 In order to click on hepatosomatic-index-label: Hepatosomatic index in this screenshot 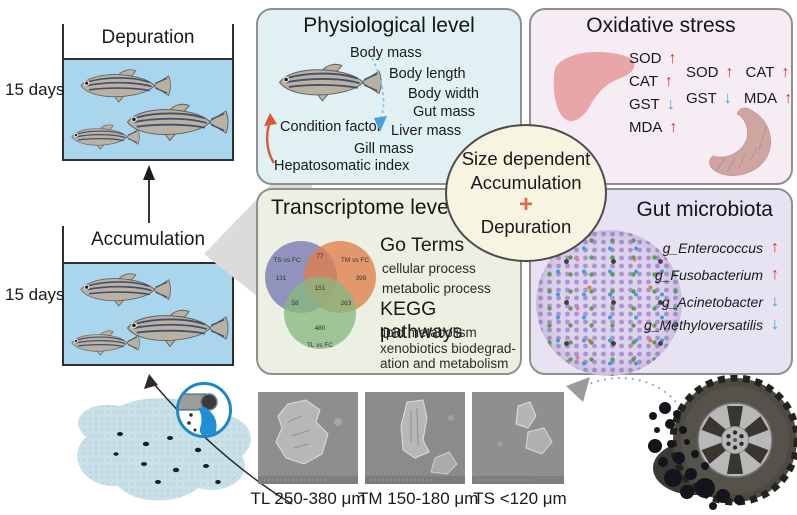, I will do `click(342, 166)`.